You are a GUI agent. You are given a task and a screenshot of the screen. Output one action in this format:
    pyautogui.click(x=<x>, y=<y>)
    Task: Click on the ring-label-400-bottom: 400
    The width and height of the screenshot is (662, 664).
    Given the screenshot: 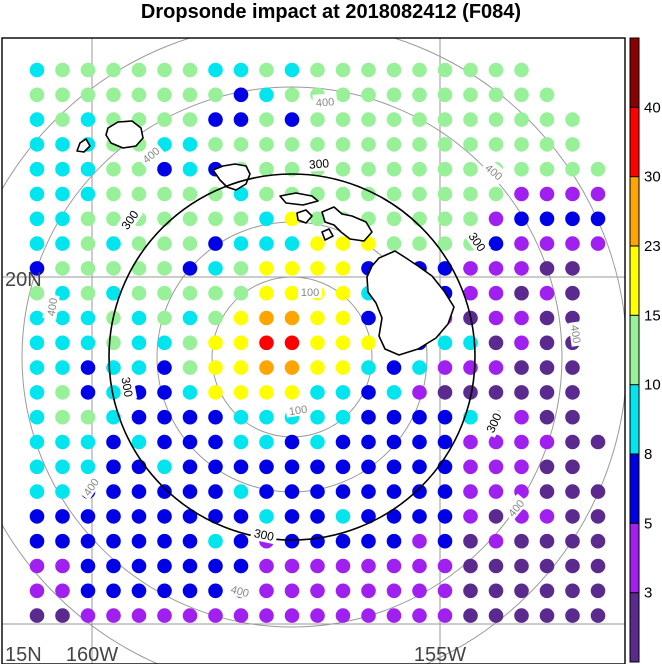 What is the action you would take?
    pyautogui.click(x=239, y=592)
    